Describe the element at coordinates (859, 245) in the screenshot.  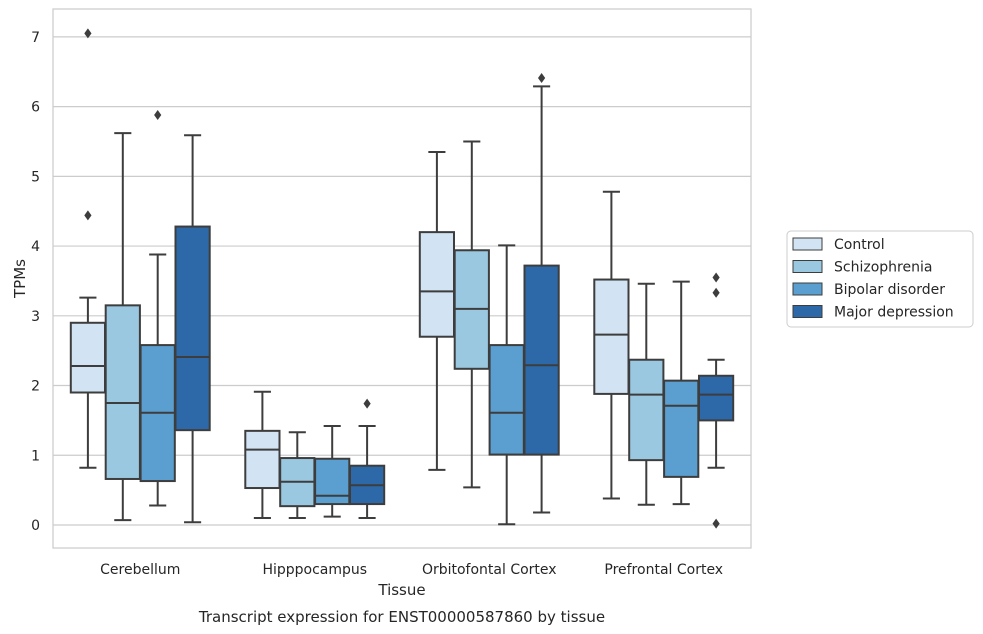
I see `legend-label: Control` at that location.